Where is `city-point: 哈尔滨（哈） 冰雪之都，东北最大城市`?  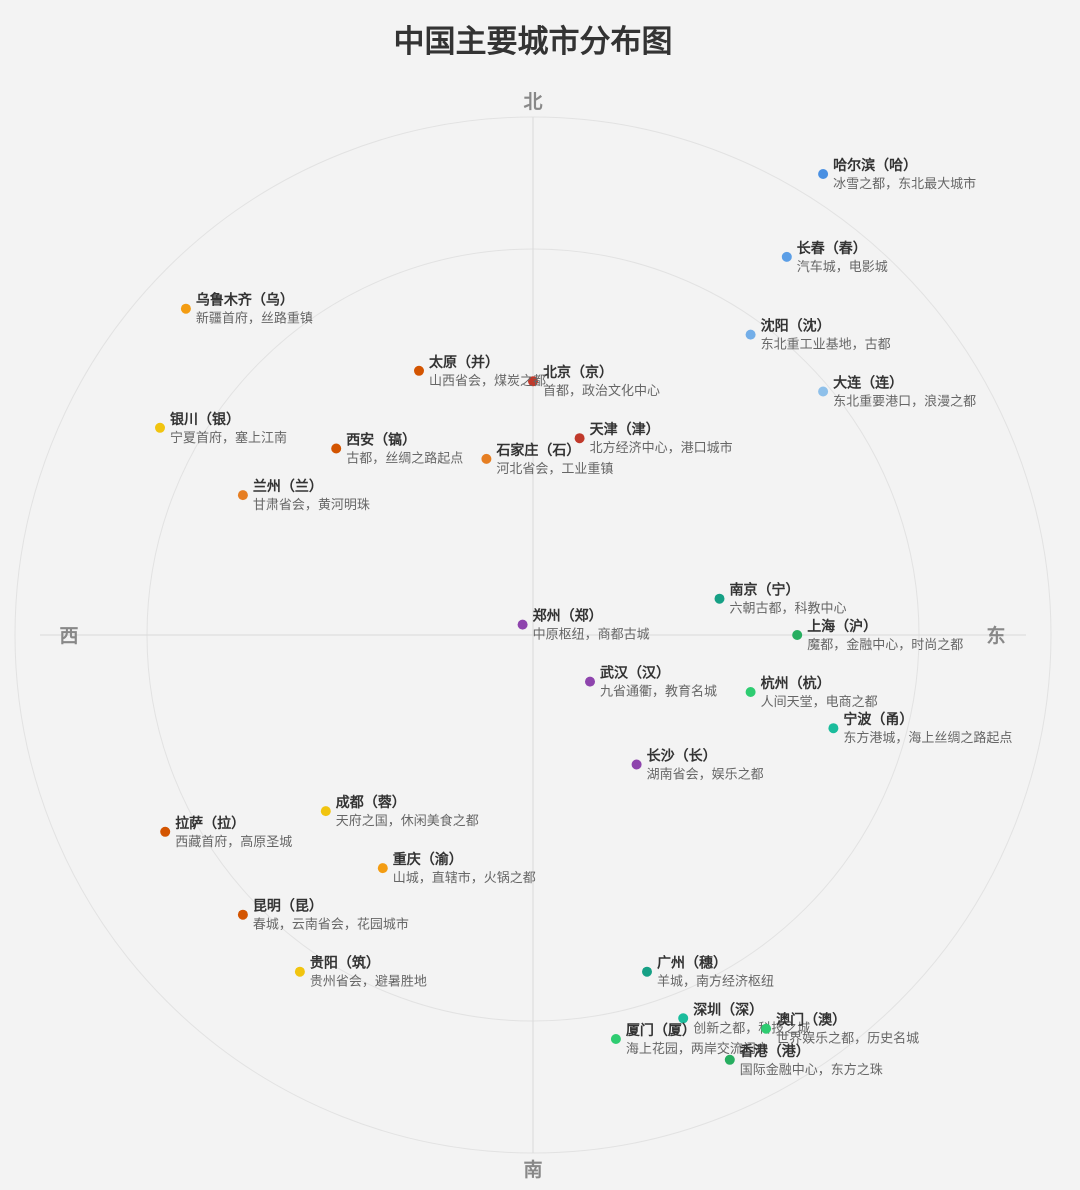 city-point: 哈尔滨（哈） 冰雪之都，东北最大城市 is located at coordinates (897, 174).